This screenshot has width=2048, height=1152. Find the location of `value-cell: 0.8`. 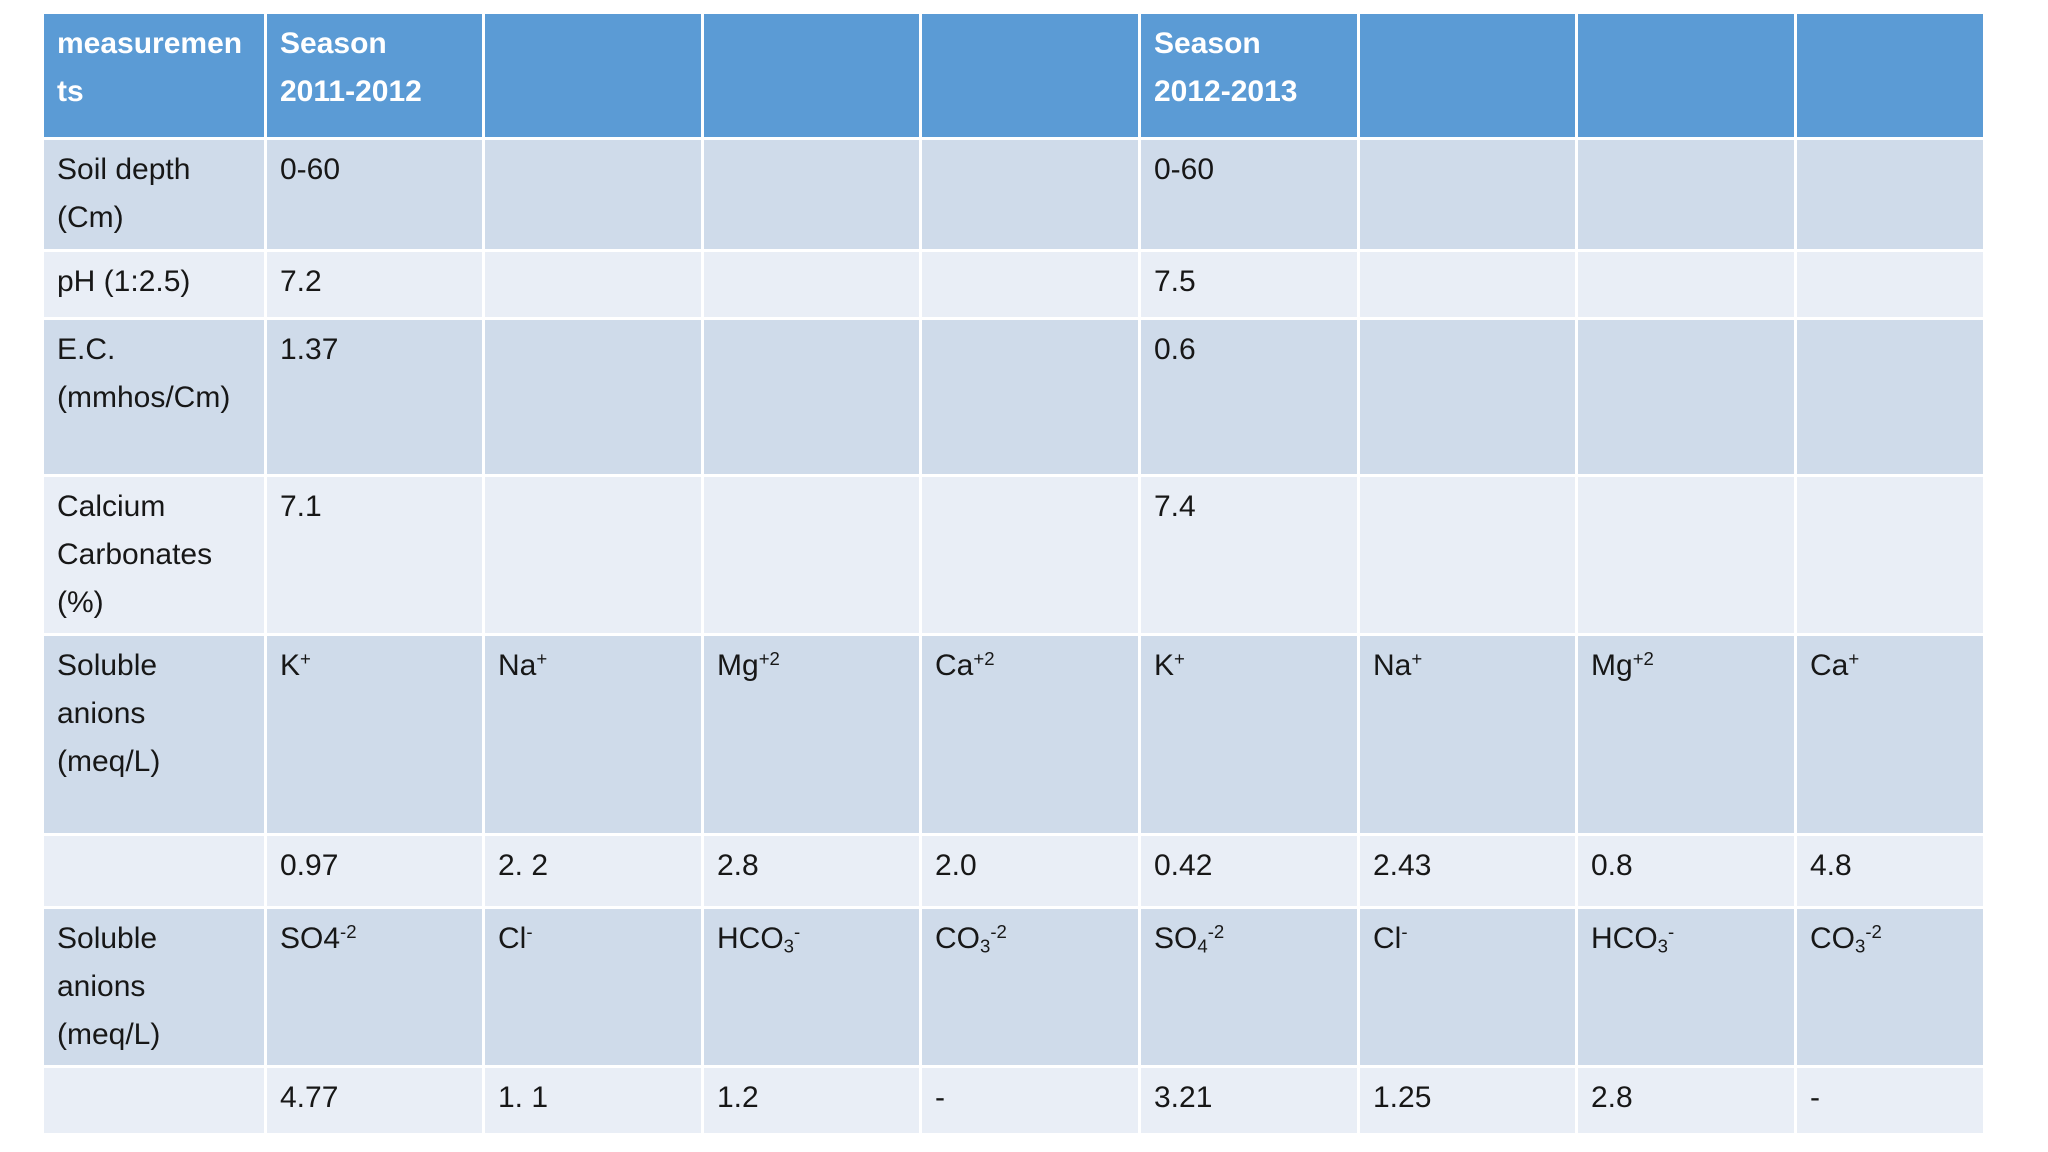

value-cell: 0.8 is located at coordinates (1686, 871).